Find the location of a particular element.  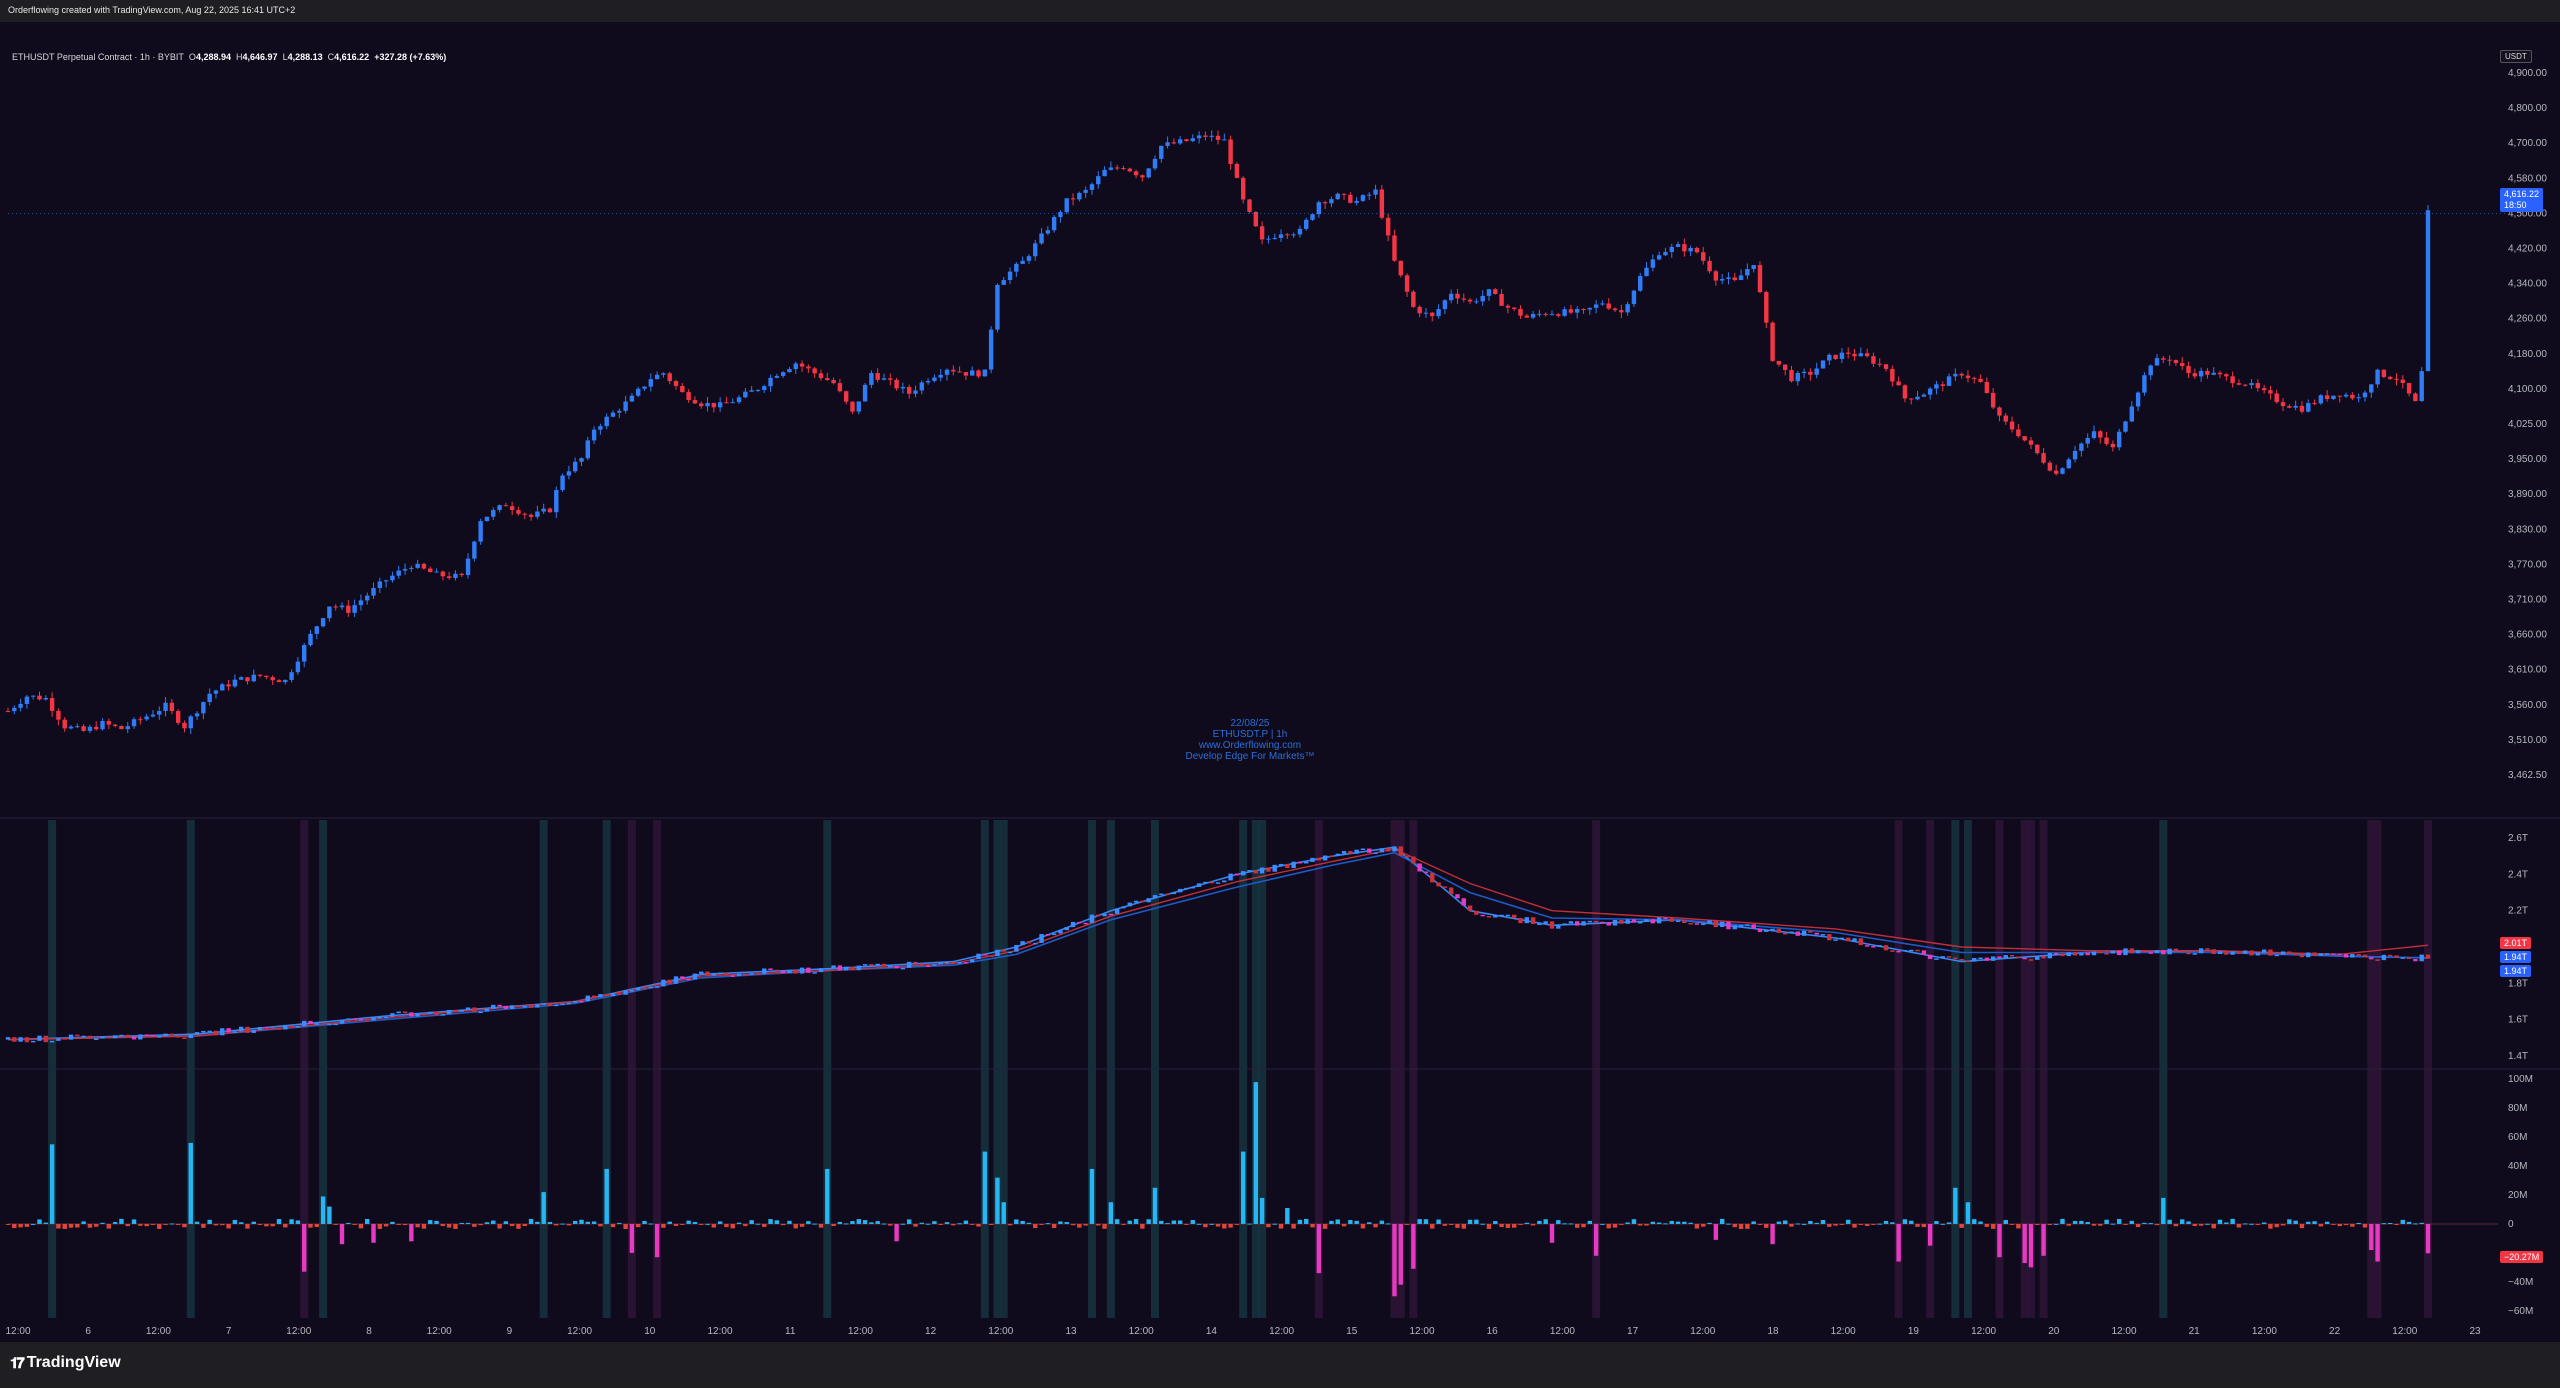

time-tick-label: 12:00 is located at coordinates (860, 1331).